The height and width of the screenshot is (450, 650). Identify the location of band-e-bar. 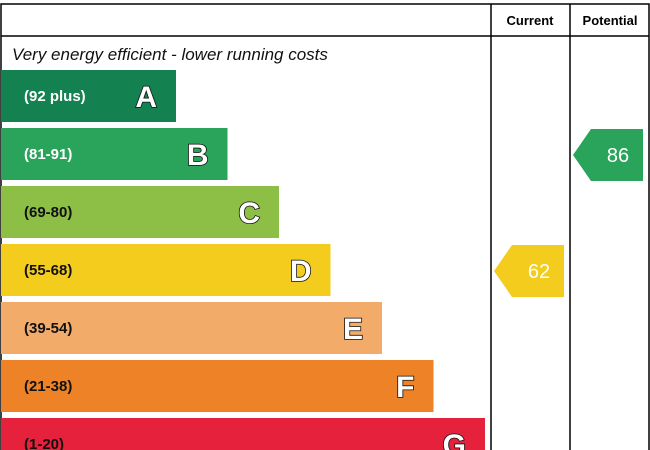
(191, 328).